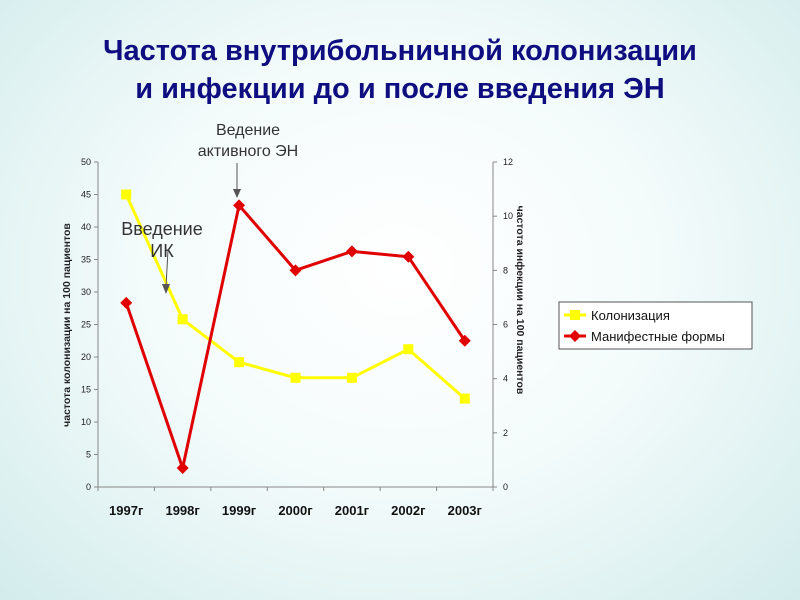 The image size is (800, 600). Describe the element at coordinates (86, 357) in the screenshot. I see `y-tick-label: 20` at that location.